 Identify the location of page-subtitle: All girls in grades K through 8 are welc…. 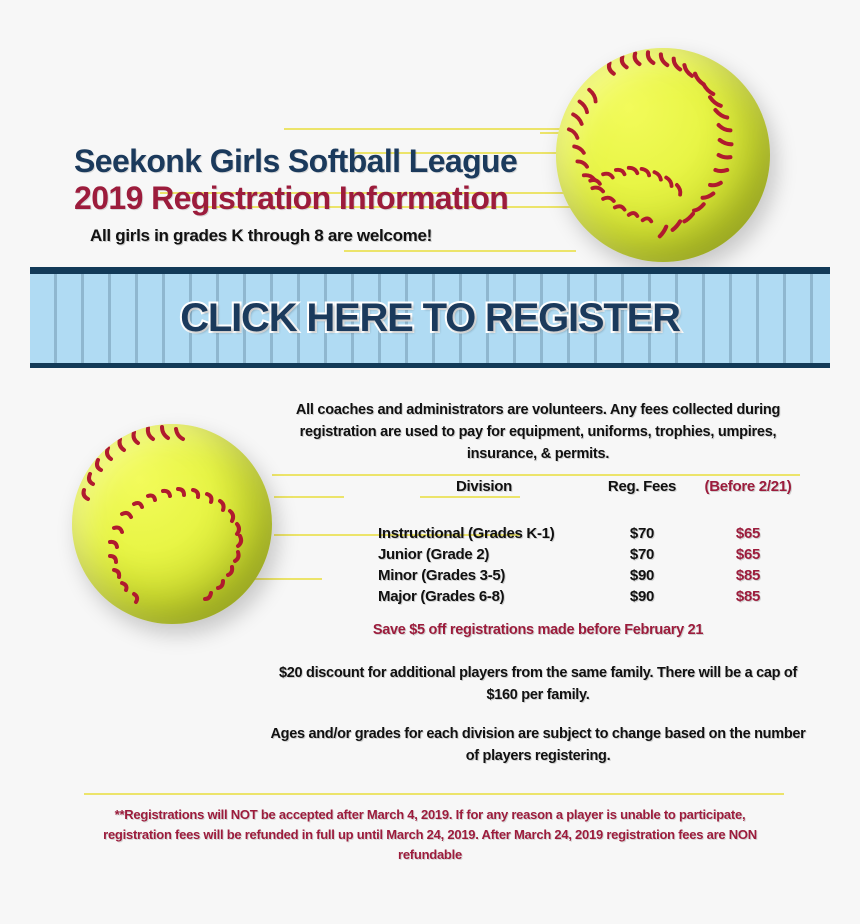
(261, 235).